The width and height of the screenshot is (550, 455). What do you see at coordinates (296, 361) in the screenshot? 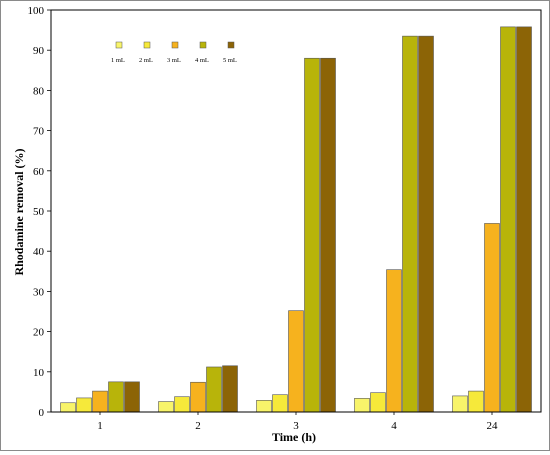
I see `bar-3-3ml` at bounding box center [296, 361].